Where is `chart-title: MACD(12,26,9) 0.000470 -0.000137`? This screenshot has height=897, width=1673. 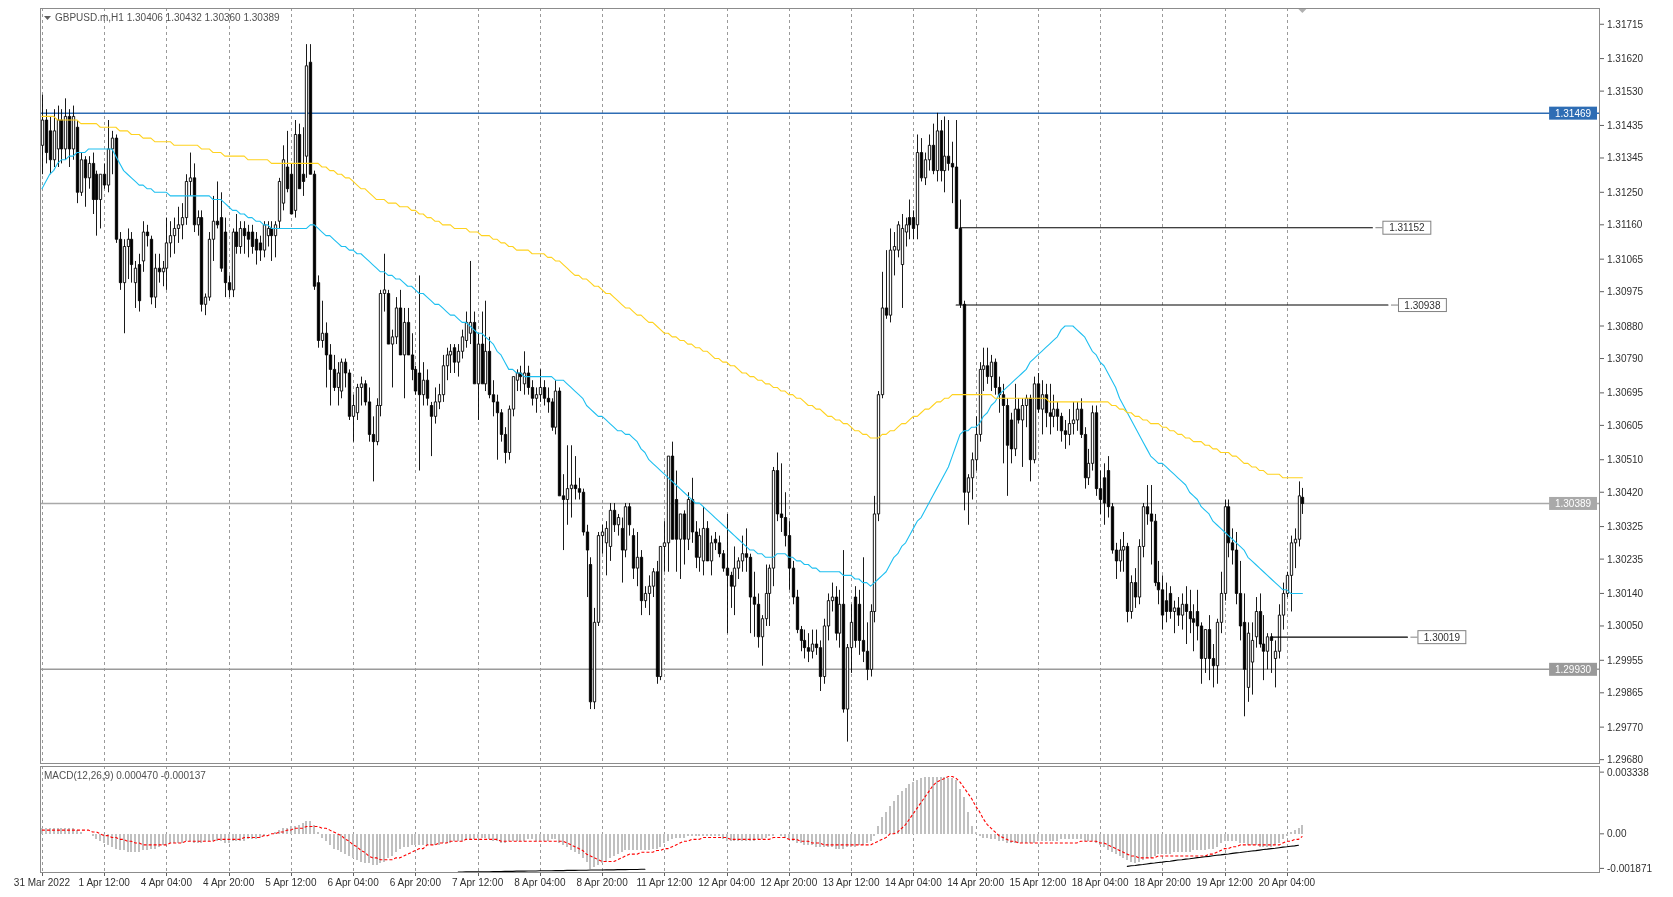
chart-title: MACD(12,26,9) 0.000470 -0.000137 is located at coordinates (125, 775).